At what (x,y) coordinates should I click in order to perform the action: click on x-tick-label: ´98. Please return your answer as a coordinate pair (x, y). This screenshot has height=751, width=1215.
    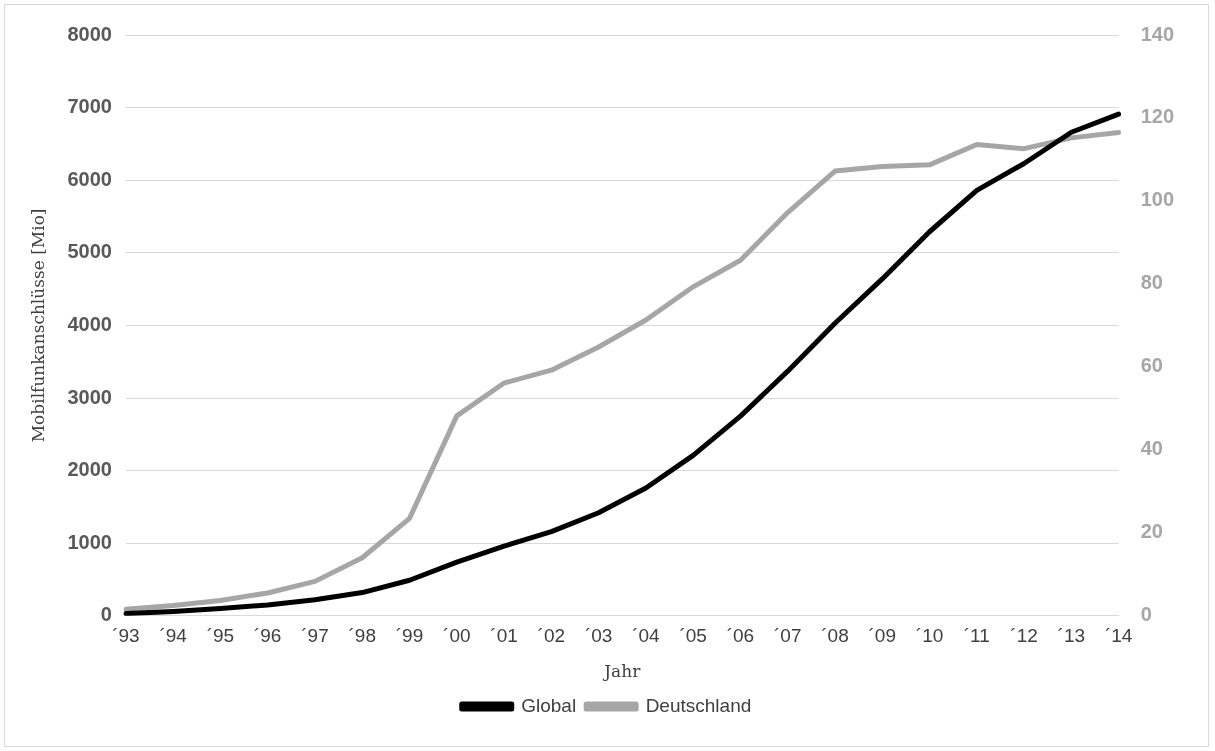
    Looking at the image, I should click on (362, 636).